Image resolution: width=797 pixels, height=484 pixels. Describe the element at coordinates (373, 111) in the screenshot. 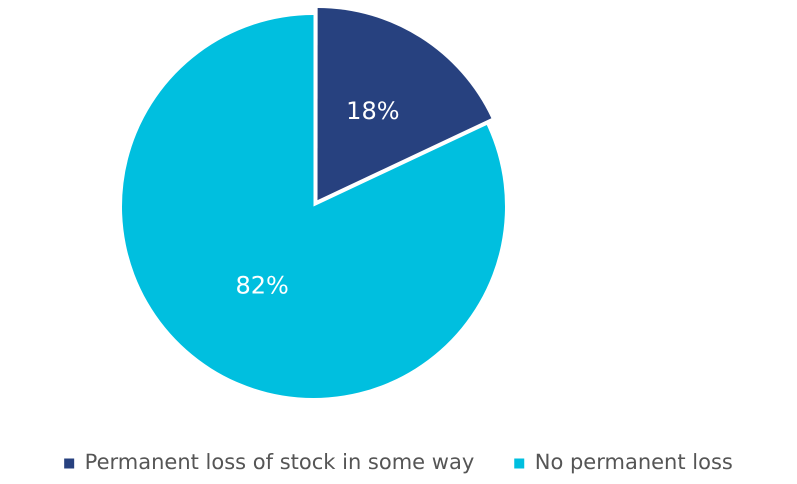

I see `data-label: 18%` at that location.